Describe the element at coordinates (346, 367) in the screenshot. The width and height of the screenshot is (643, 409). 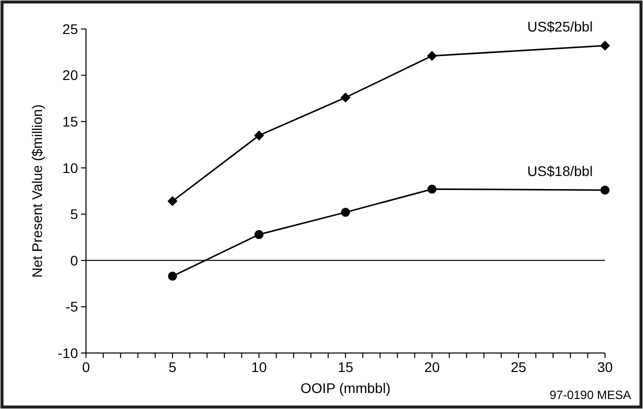
I see `x-tick-label: 15` at that location.